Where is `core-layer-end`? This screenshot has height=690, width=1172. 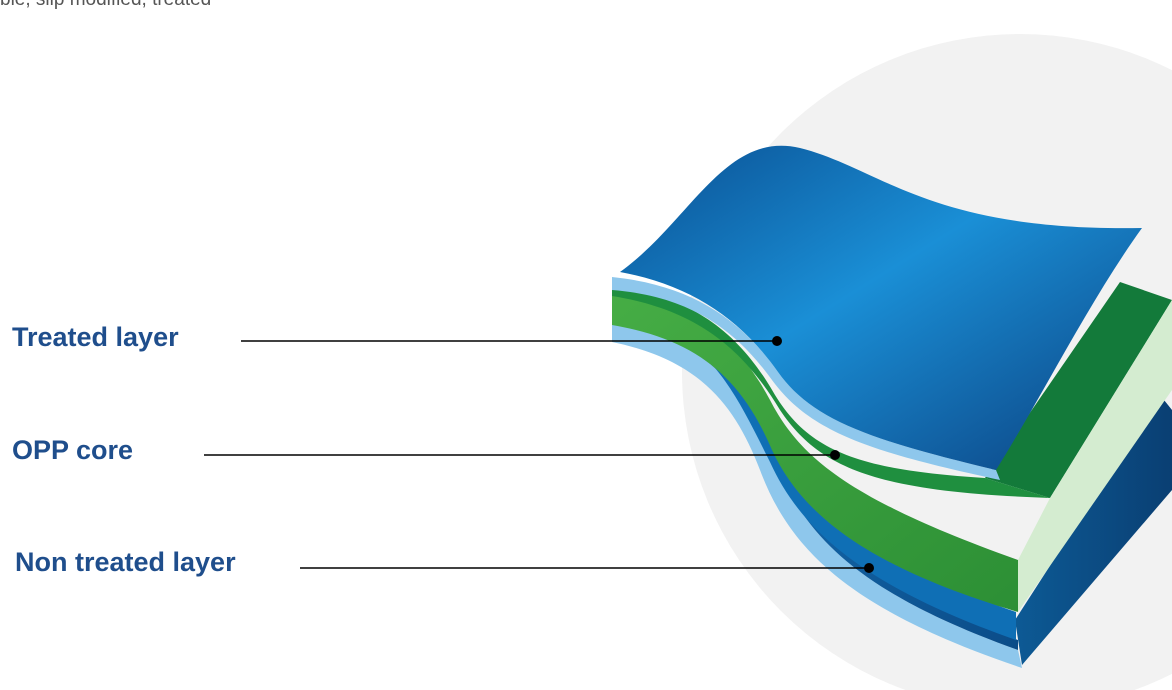 core-layer-end is located at coordinates (1095, 456).